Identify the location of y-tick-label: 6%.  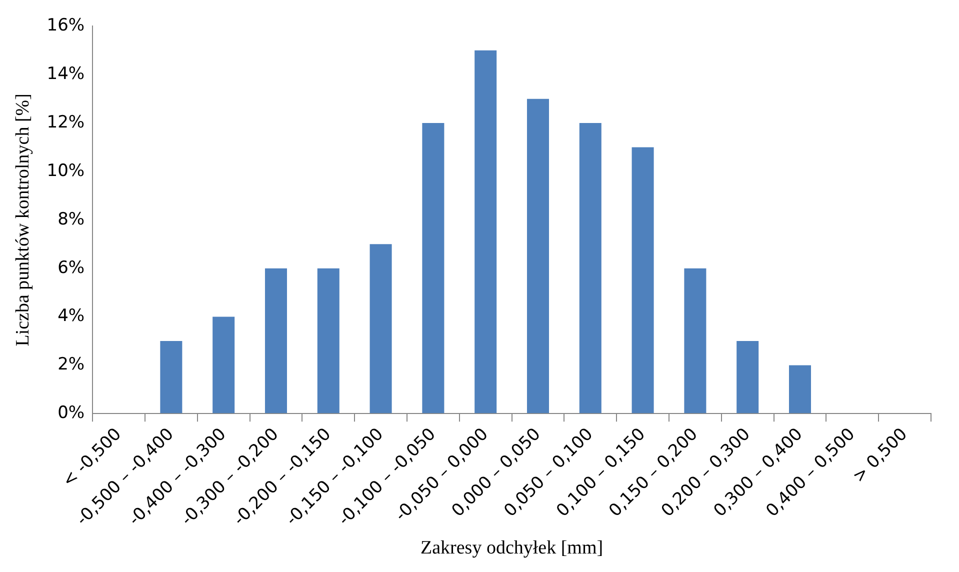
(71, 268).